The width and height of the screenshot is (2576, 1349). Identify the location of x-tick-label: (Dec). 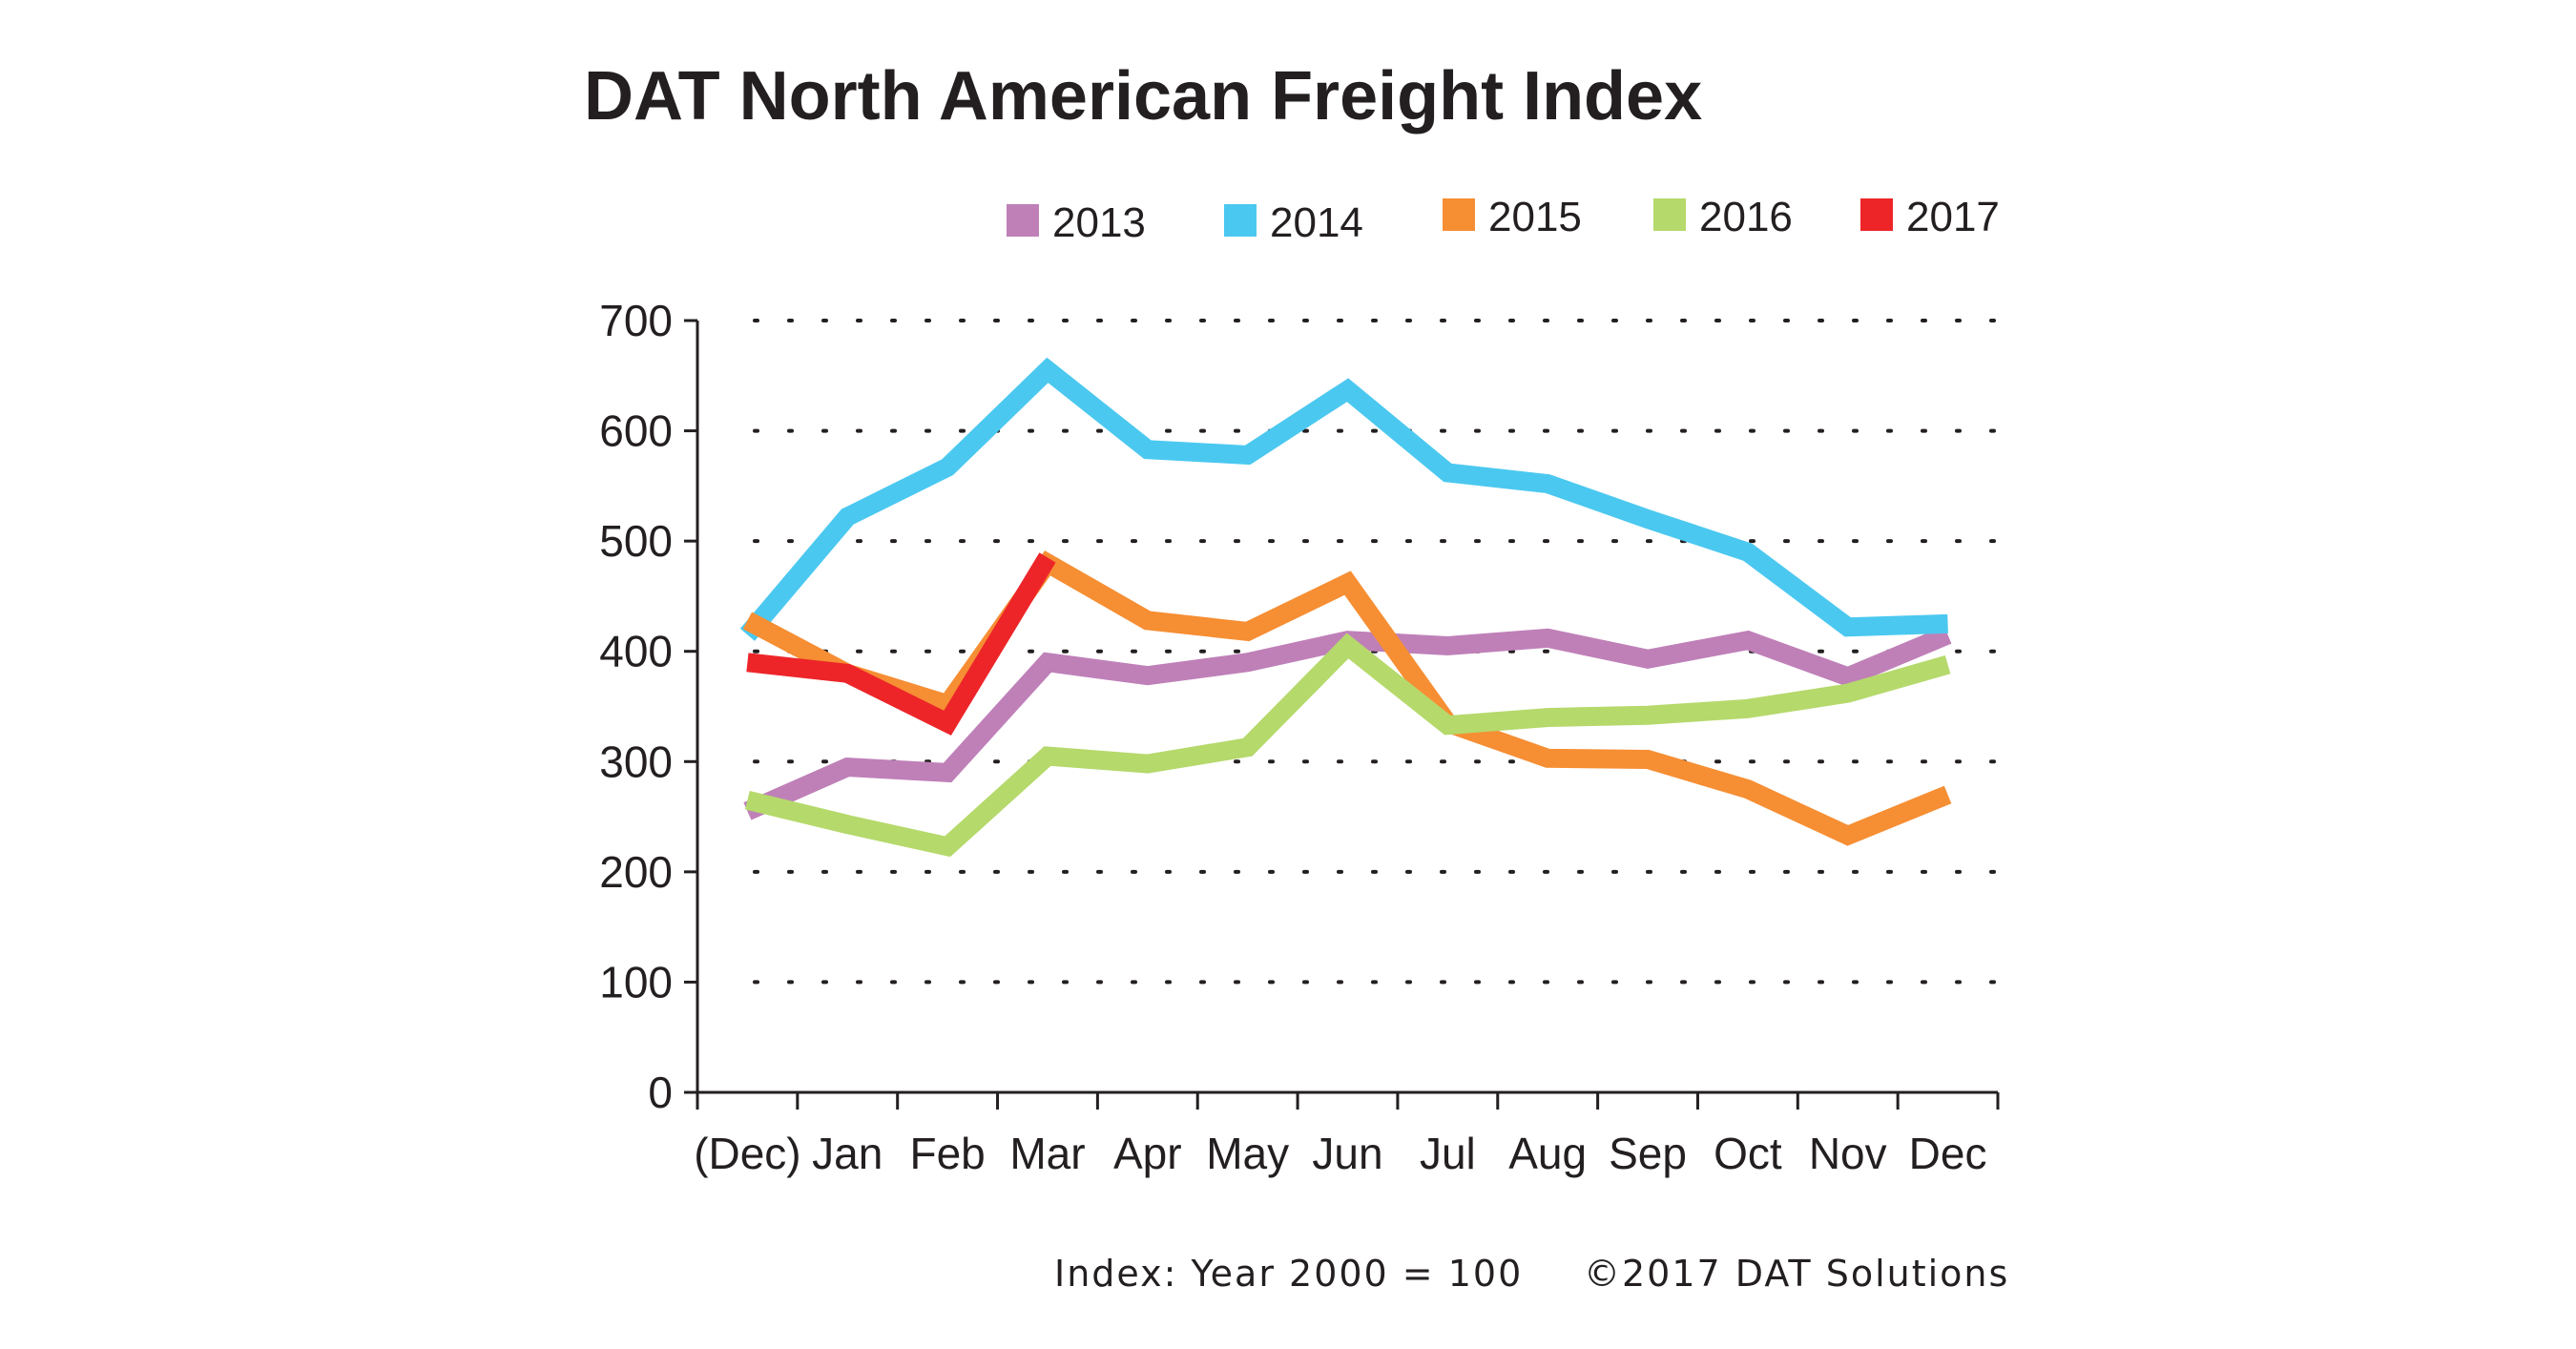
(747, 1153).